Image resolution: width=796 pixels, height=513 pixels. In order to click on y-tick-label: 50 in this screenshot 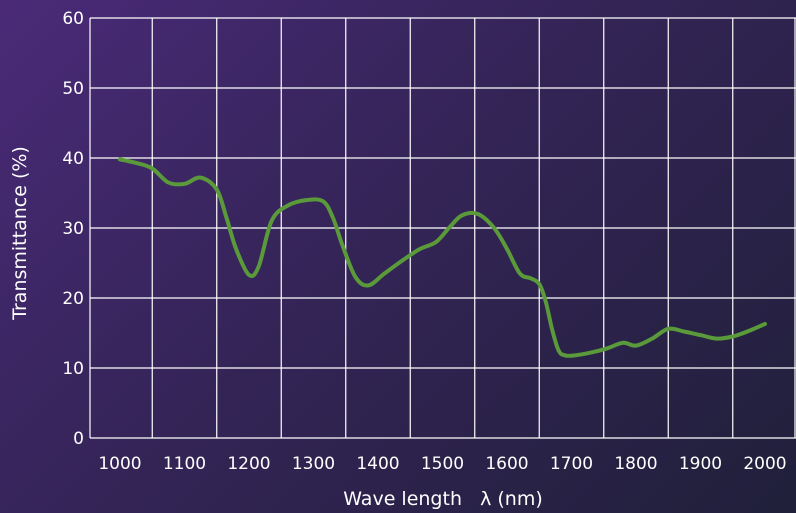, I will do `click(73, 89)`.